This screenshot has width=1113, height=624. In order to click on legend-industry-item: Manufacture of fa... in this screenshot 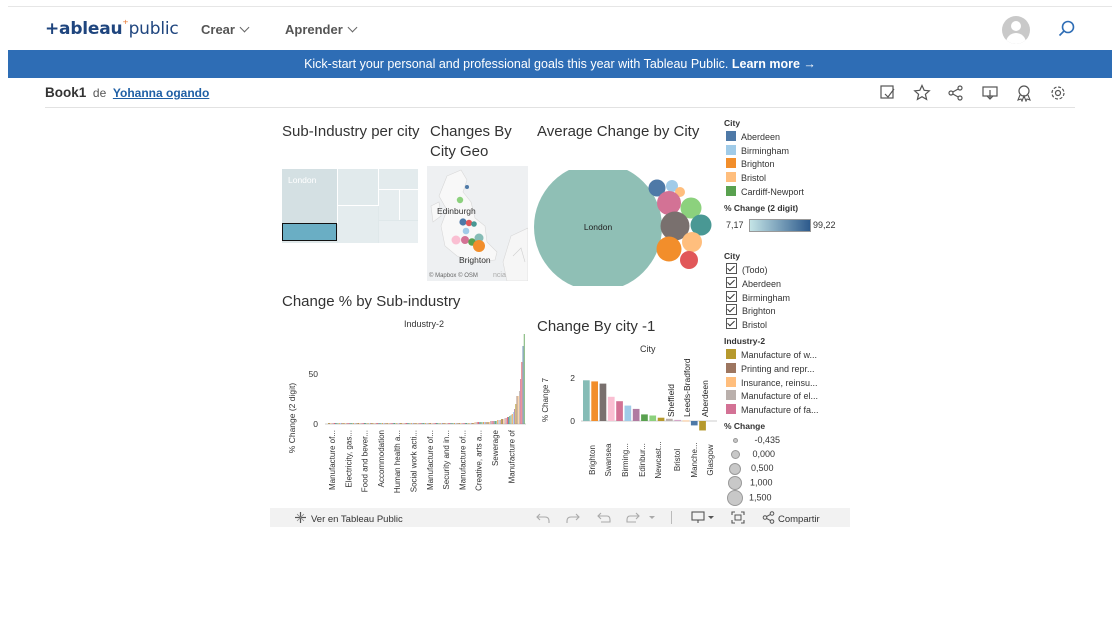, I will do `click(772, 410)`.